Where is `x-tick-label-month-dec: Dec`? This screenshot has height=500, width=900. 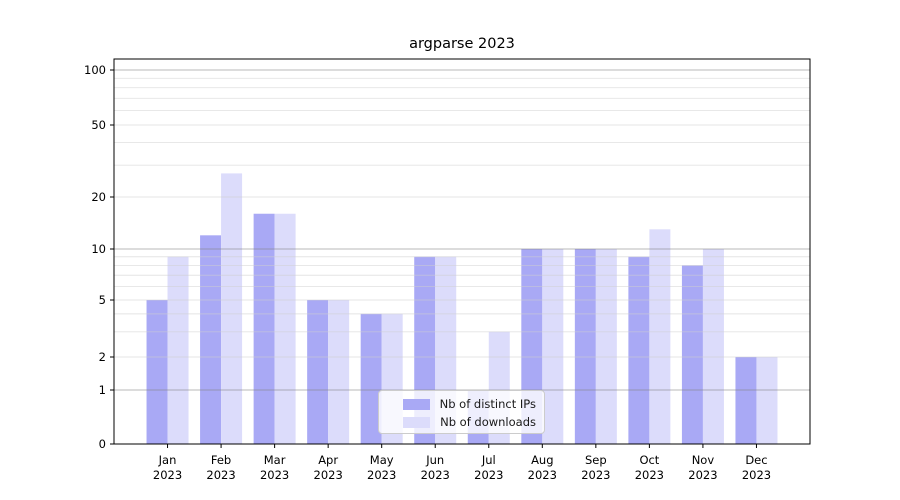
x-tick-label-month-dec: Dec is located at coordinates (756, 460).